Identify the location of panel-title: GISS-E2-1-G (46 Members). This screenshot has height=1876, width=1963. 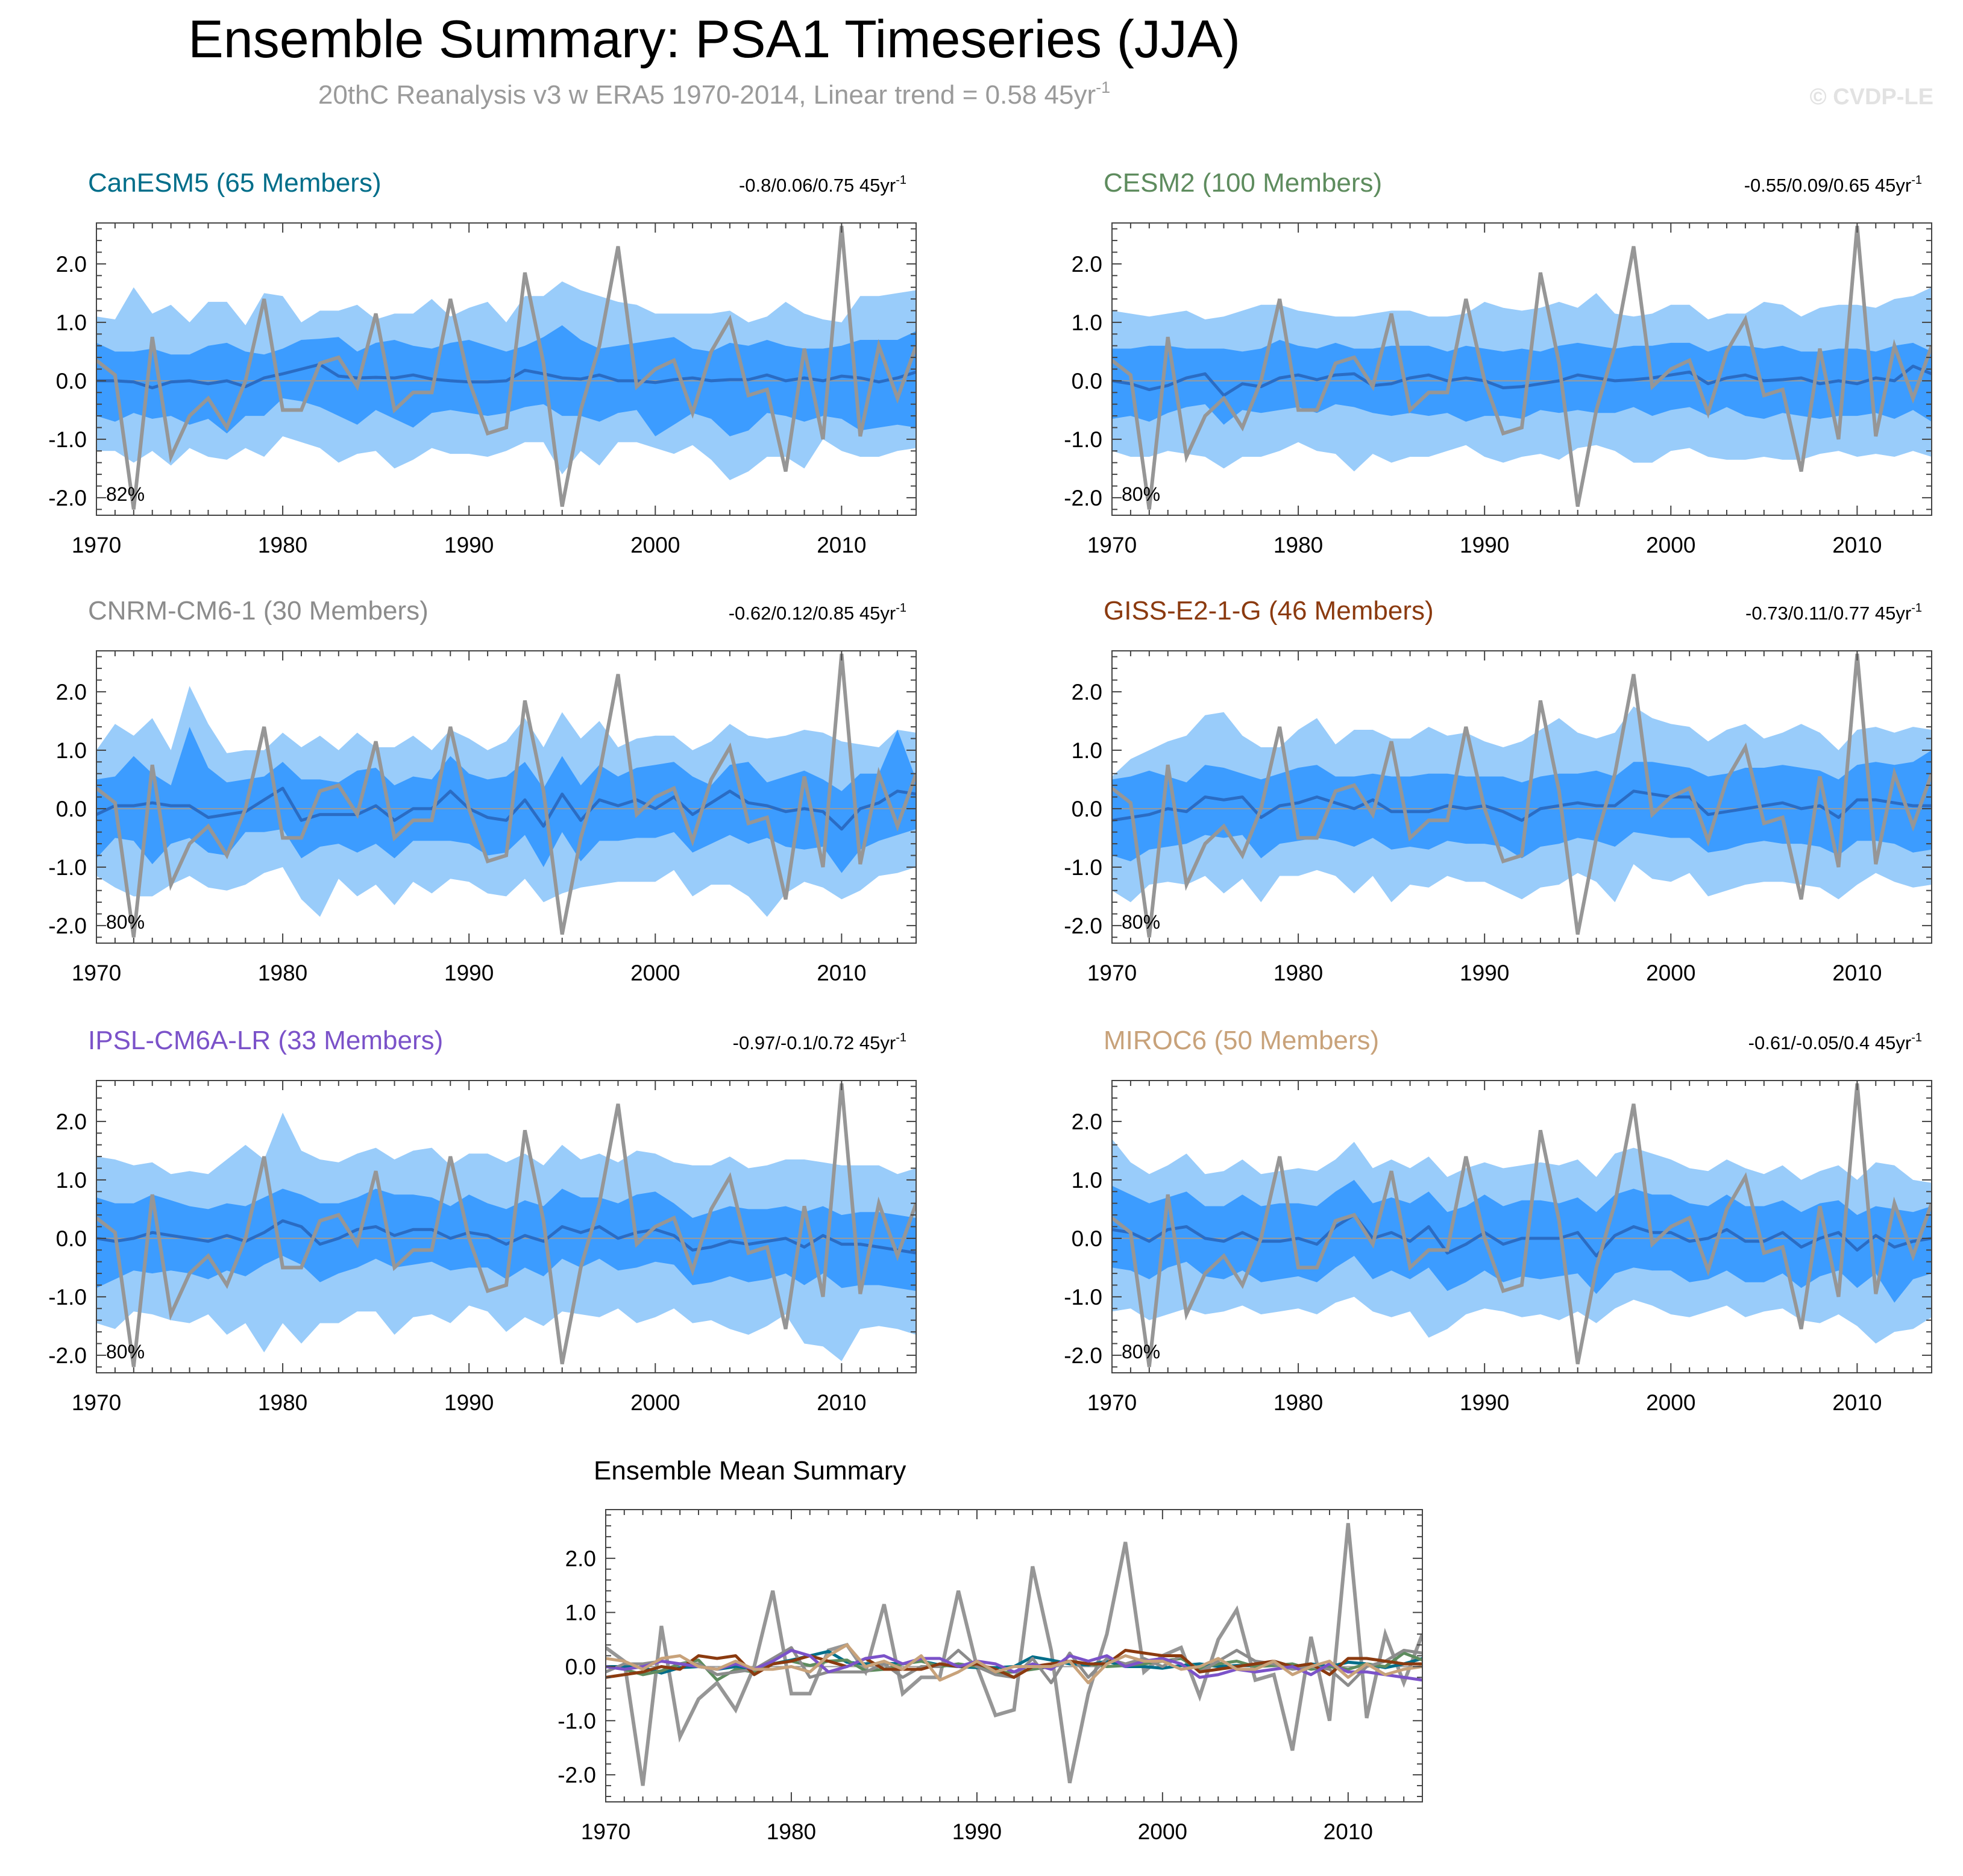
(1269, 611).